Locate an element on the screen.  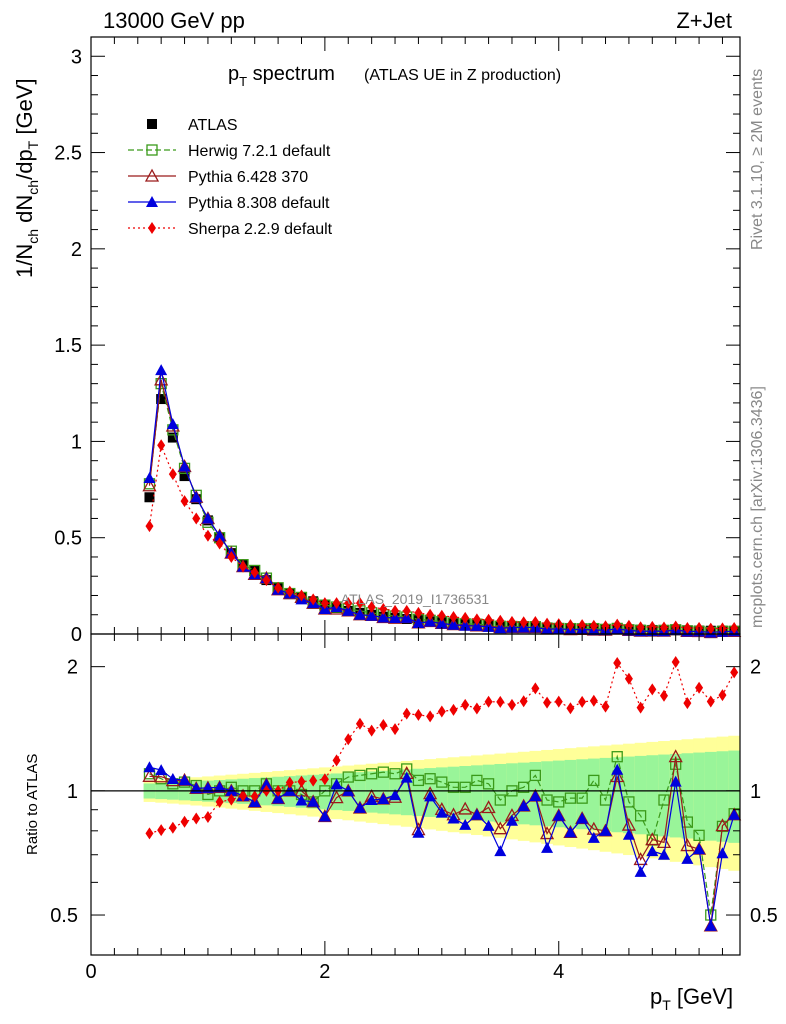
plot-title: pT spectrum is located at coordinates (281, 76).